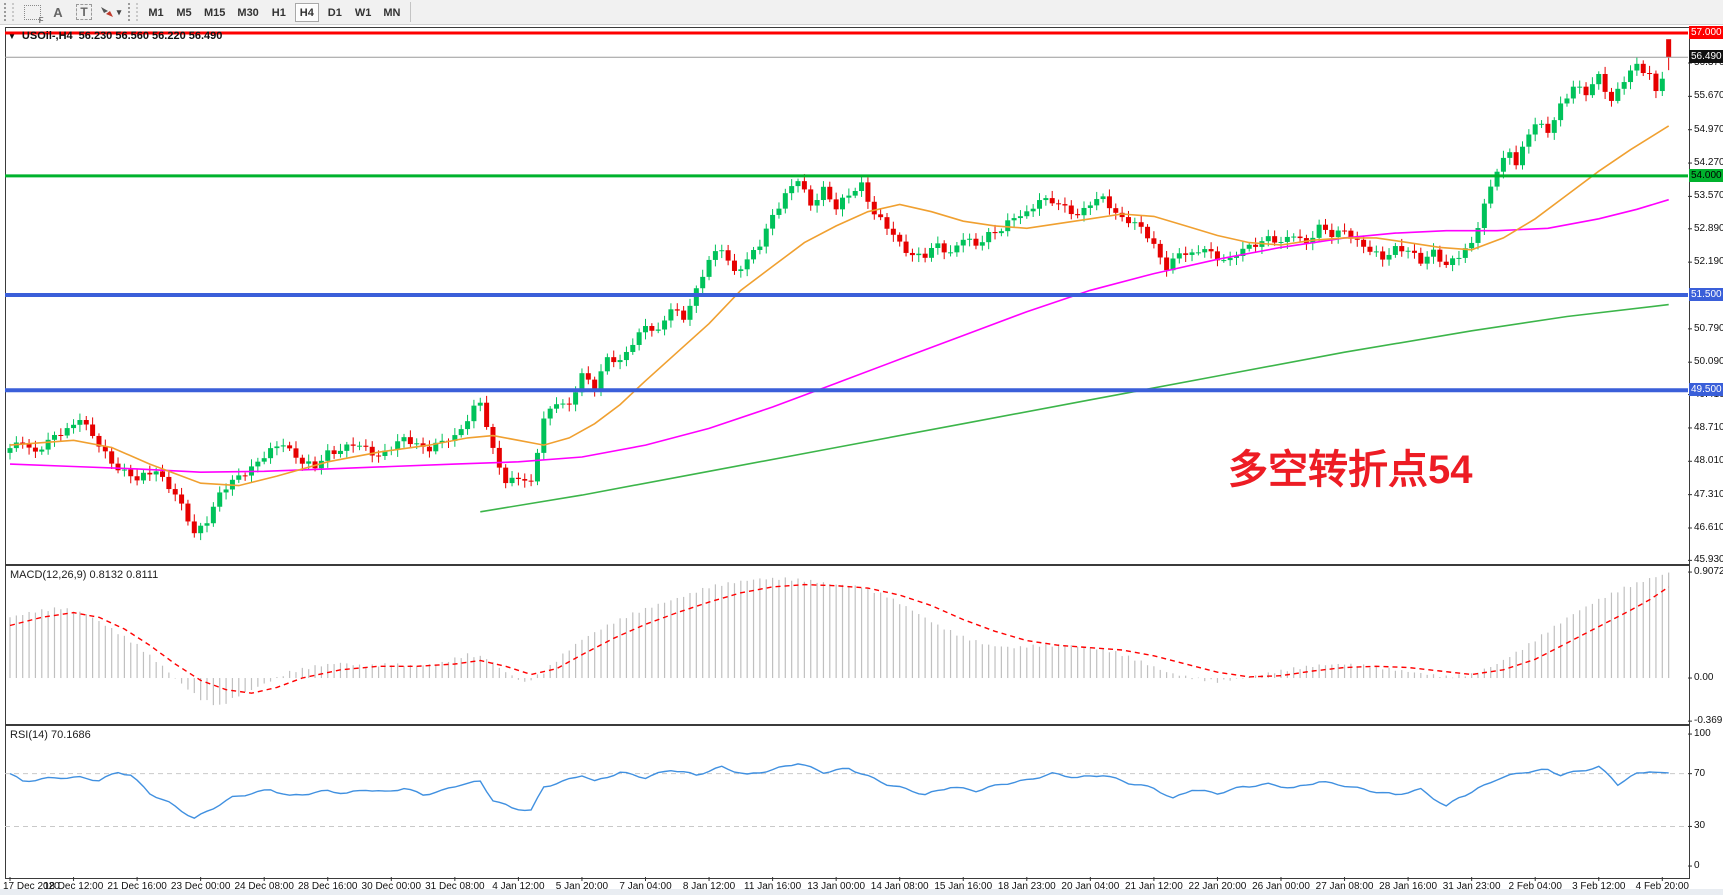 The height and width of the screenshot is (895, 1723). I want to click on price-tick-label: 54.970, so click(1708, 129).